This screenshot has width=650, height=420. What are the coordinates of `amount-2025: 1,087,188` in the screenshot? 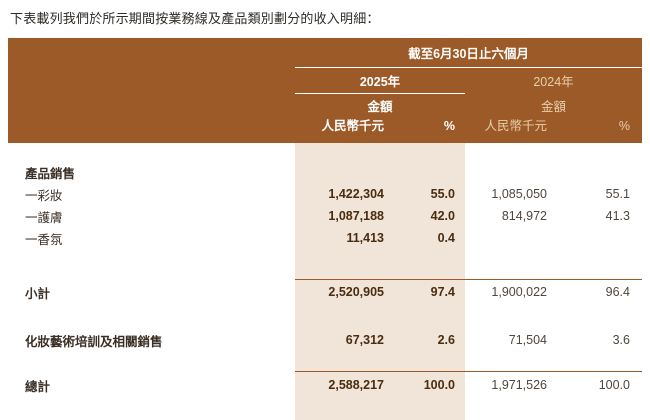 It's located at (356, 216).